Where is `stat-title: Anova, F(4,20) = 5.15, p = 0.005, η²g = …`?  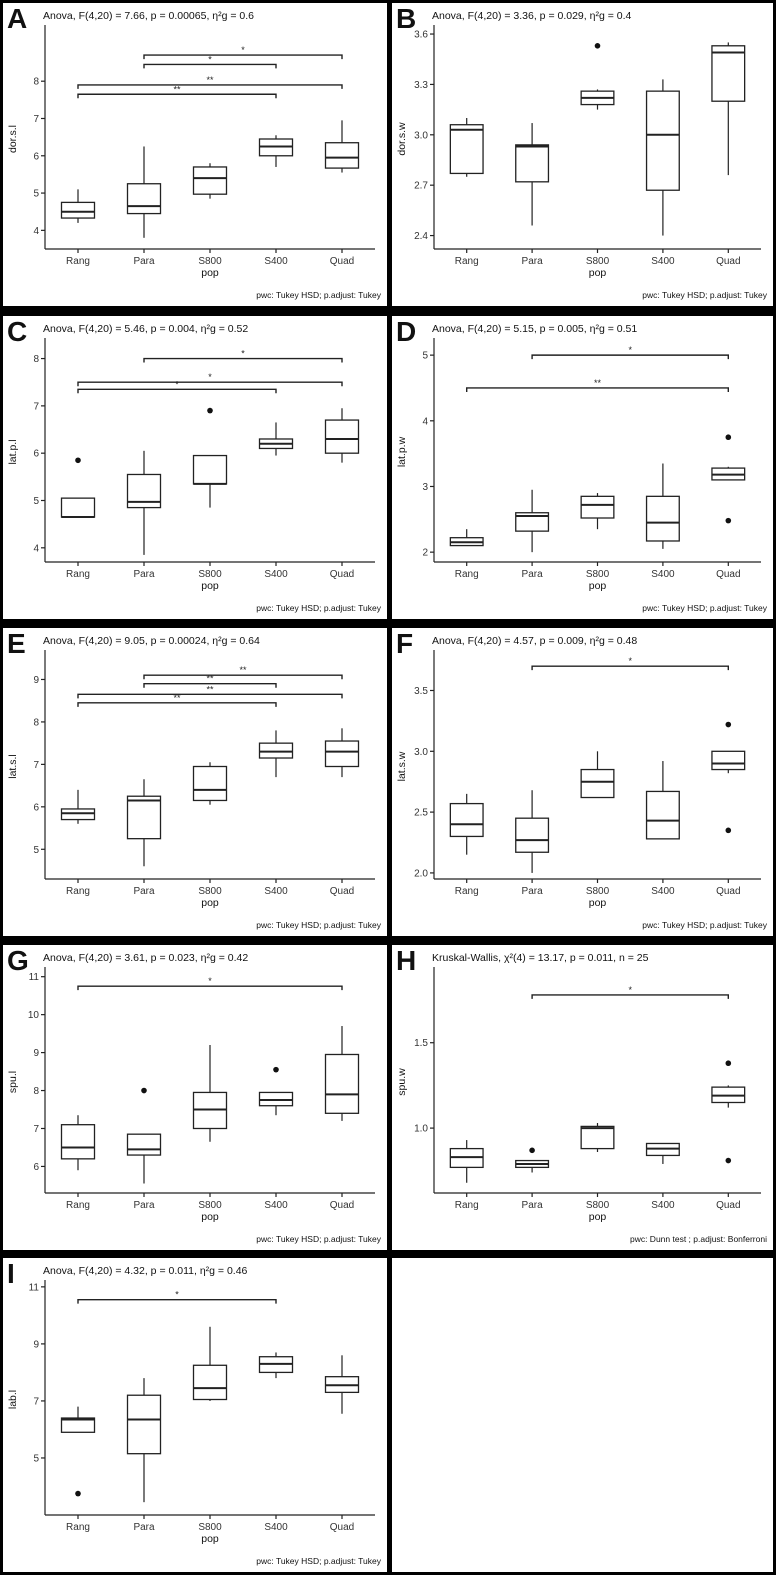
stat-title: Anova, F(4,20) = 5.15, p = 0.005, η²g = … is located at coordinates (534, 329).